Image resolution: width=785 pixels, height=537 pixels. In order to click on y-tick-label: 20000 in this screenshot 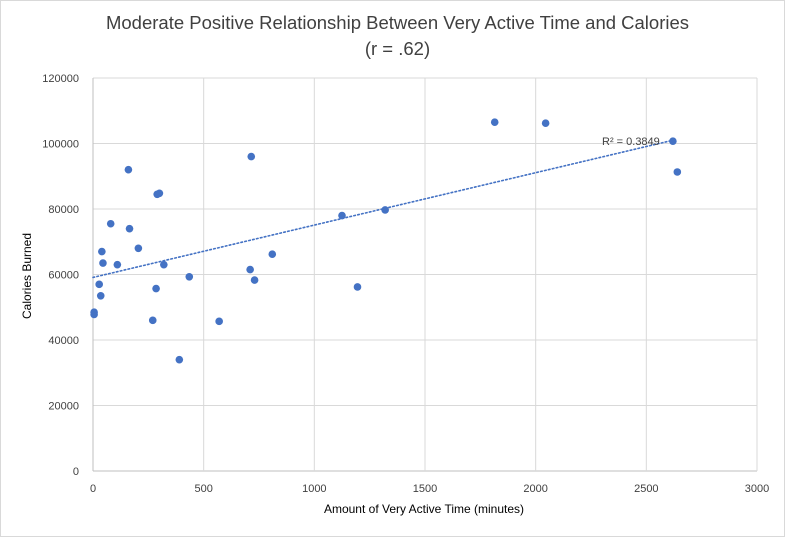, I will do `click(63, 407)`.